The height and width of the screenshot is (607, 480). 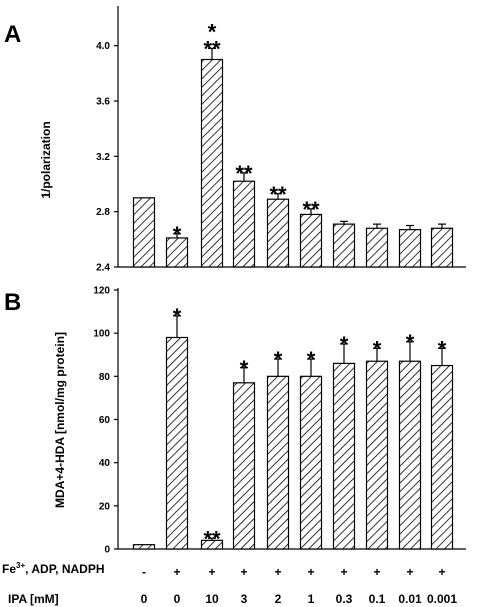 I want to click on y-tick-label: 4.0, so click(x=103, y=46).